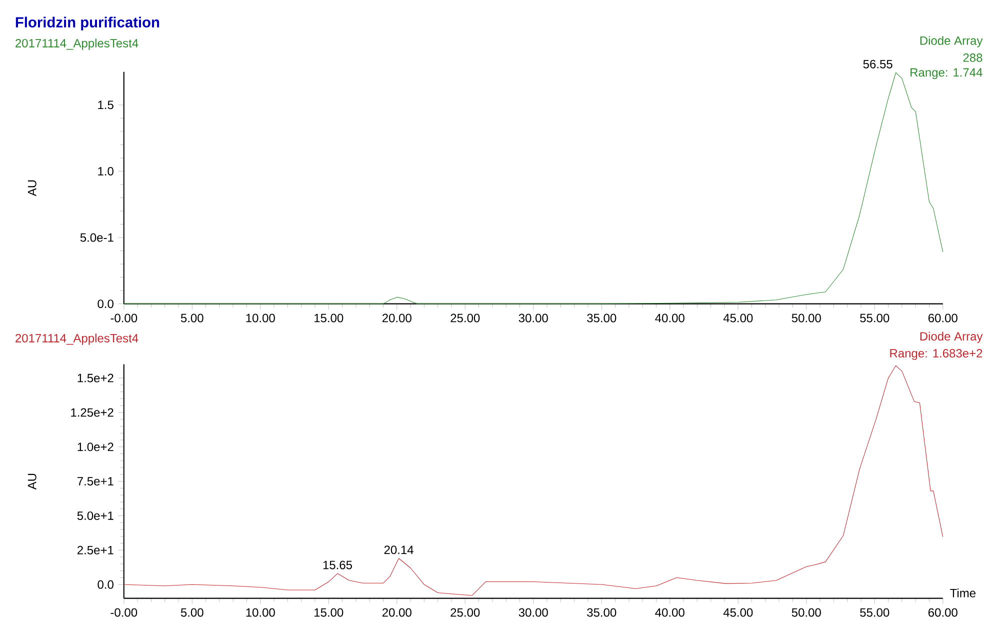 The height and width of the screenshot is (621, 987). I want to click on annotation: 15.65, so click(337, 565).